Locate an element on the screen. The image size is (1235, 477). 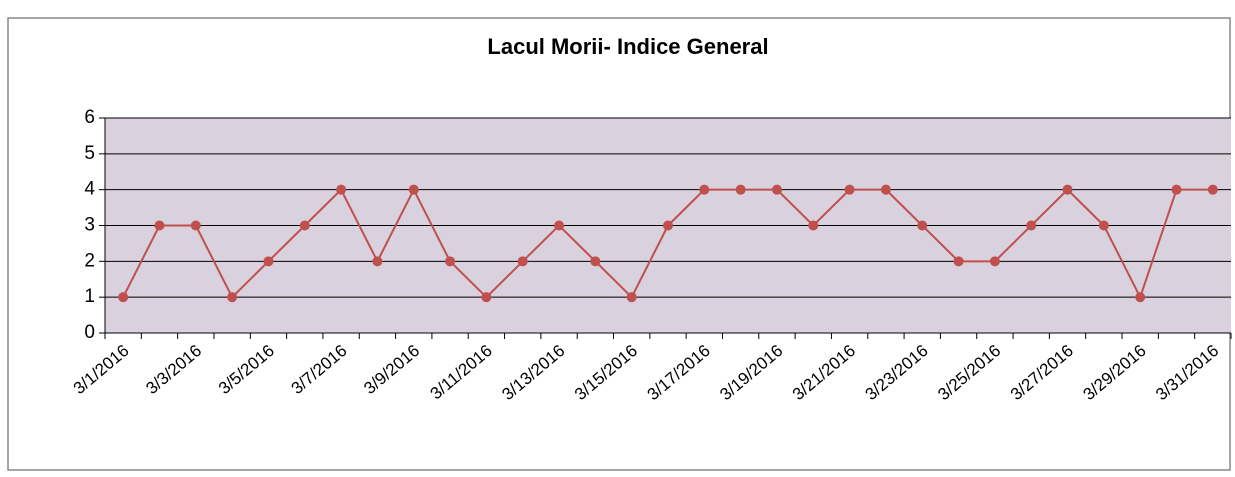
y-tick-label: 0 is located at coordinates (89, 332).